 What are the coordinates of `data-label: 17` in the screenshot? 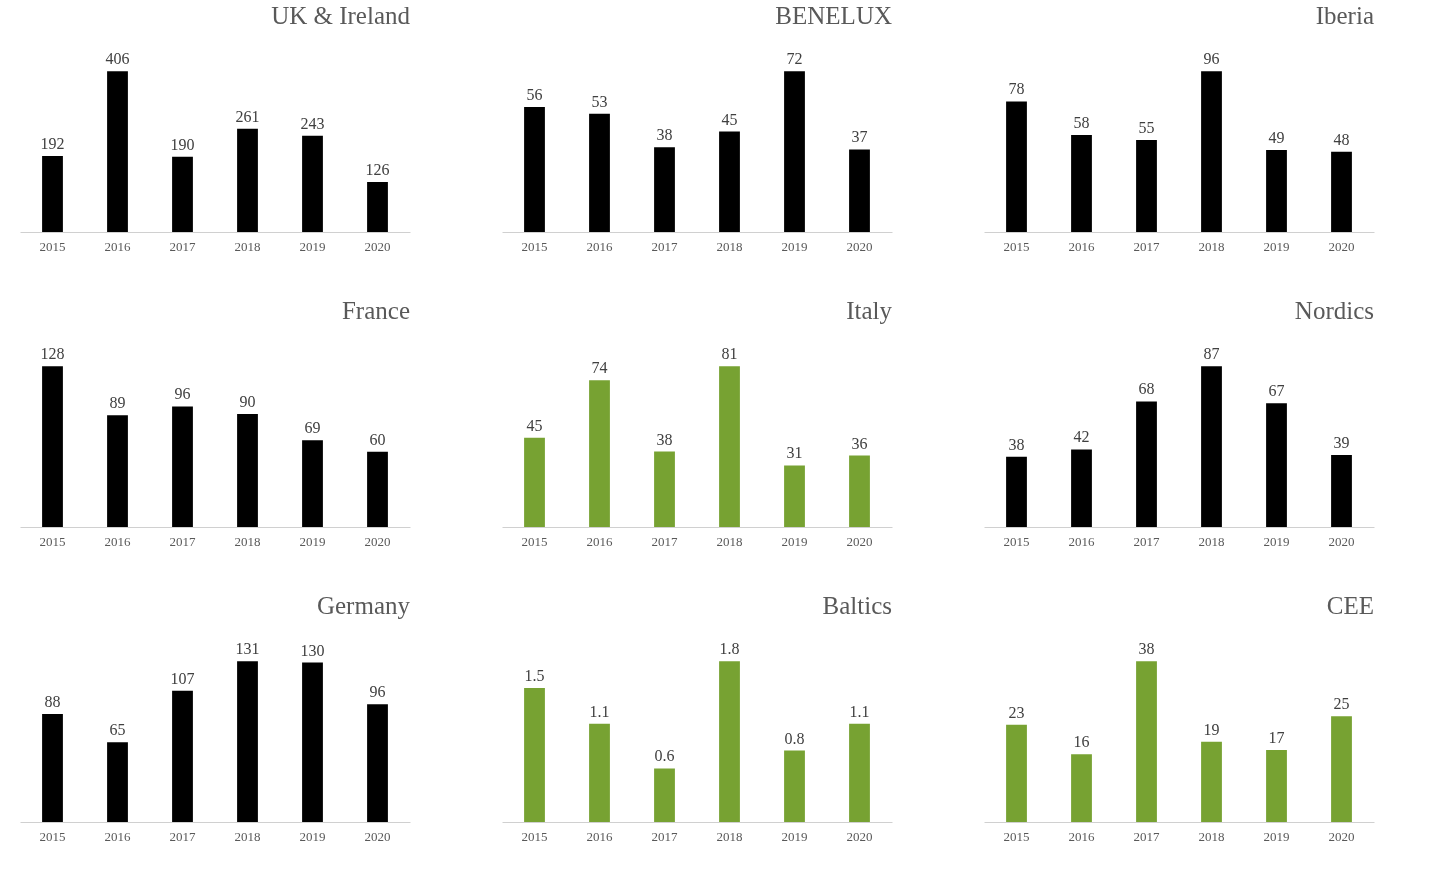 It's located at (1276, 738).